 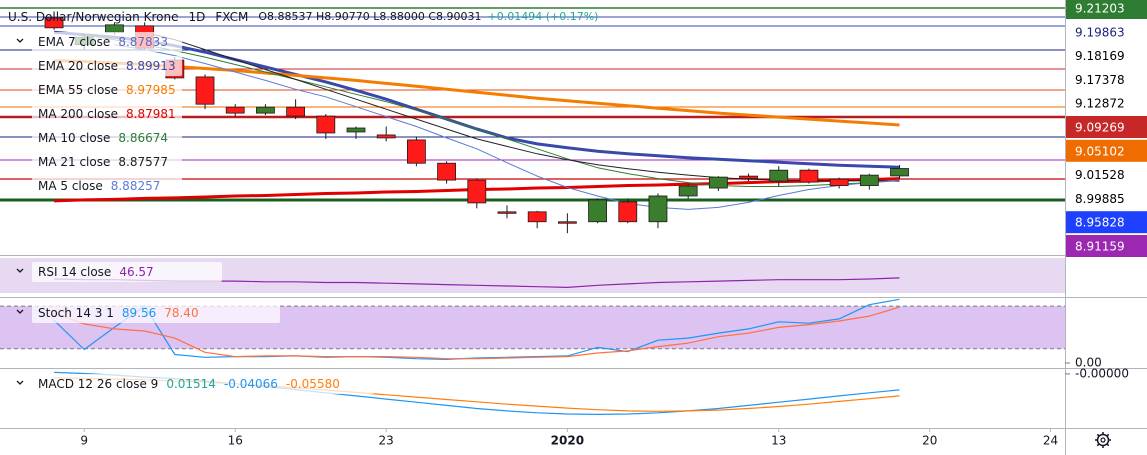 What do you see at coordinates (1100, 151) in the screenshot?
I see `price-label: 9.05102` at bounding box center [1100, 151].